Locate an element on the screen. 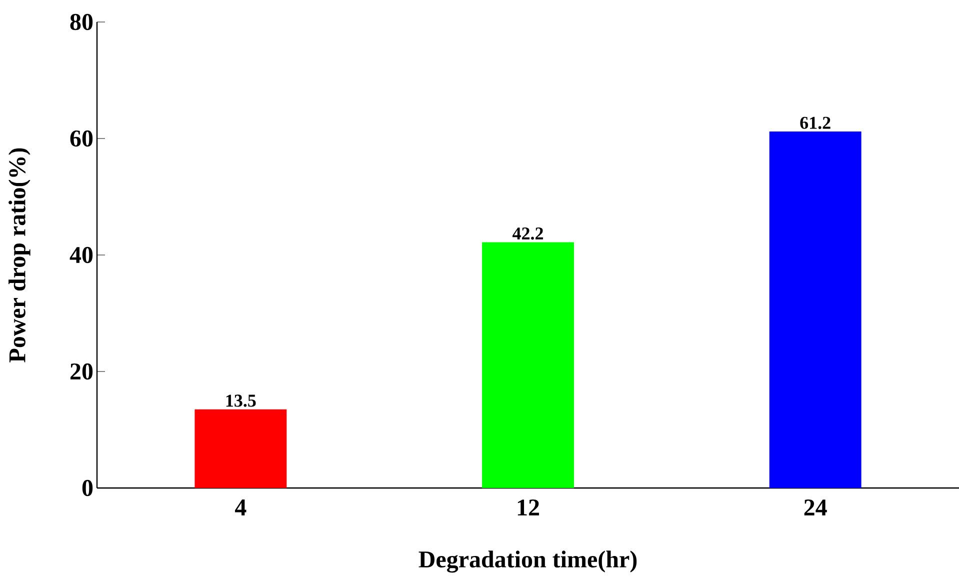 Image resolution: width=959 pixels, height=584 pixels. x-tick-label: 24 is located at coordinates (815, 508).